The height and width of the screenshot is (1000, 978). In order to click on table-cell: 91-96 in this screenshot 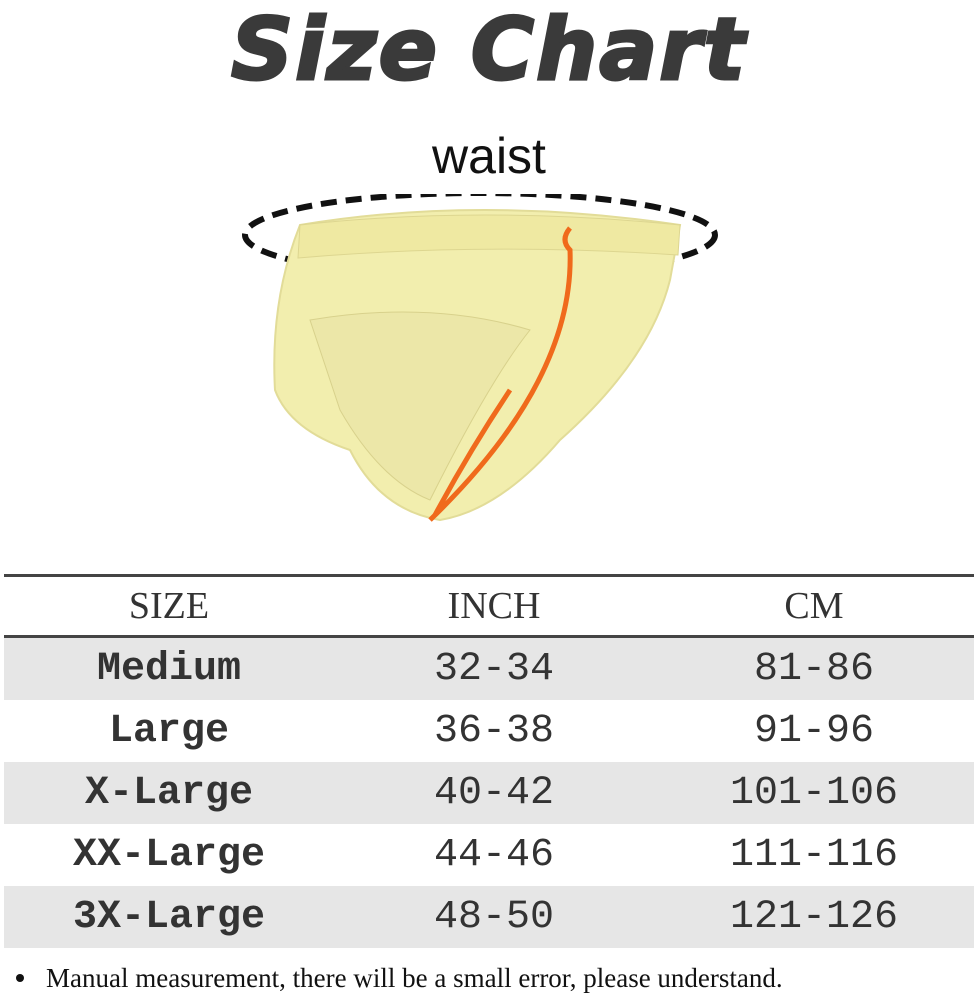, I will do `click(814, 731)`.